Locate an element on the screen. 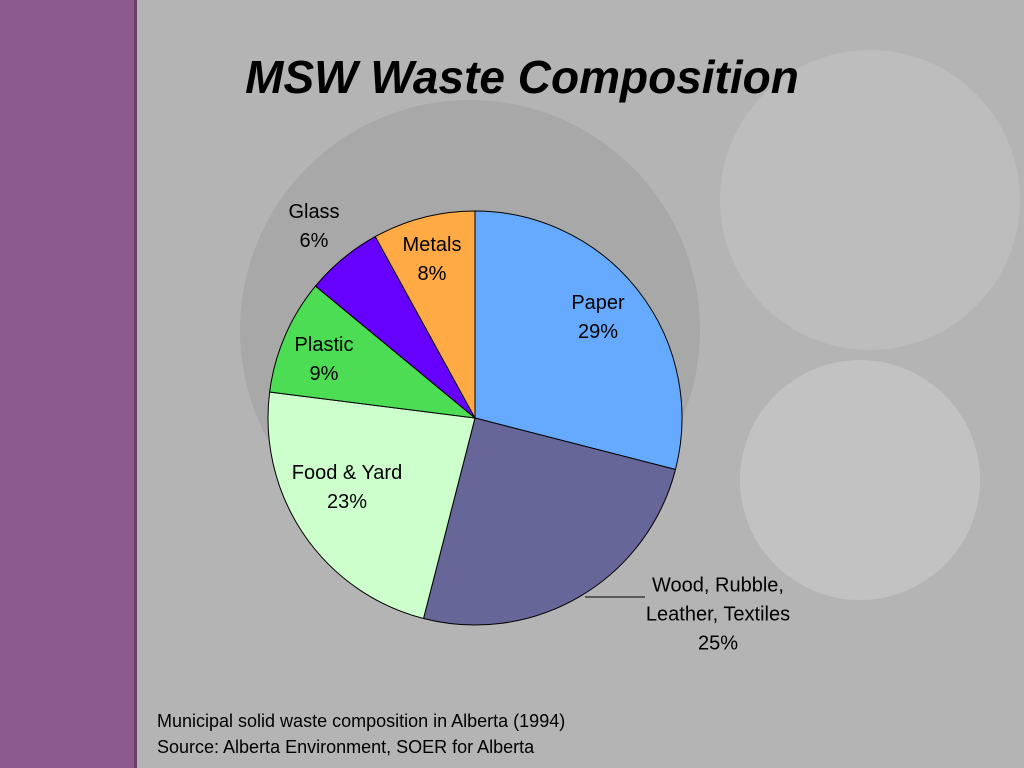 The image size is (1024, 768). slice-label: Wood, Rubble, Leather, Textiles 25% is located at coordinates (718, 615).